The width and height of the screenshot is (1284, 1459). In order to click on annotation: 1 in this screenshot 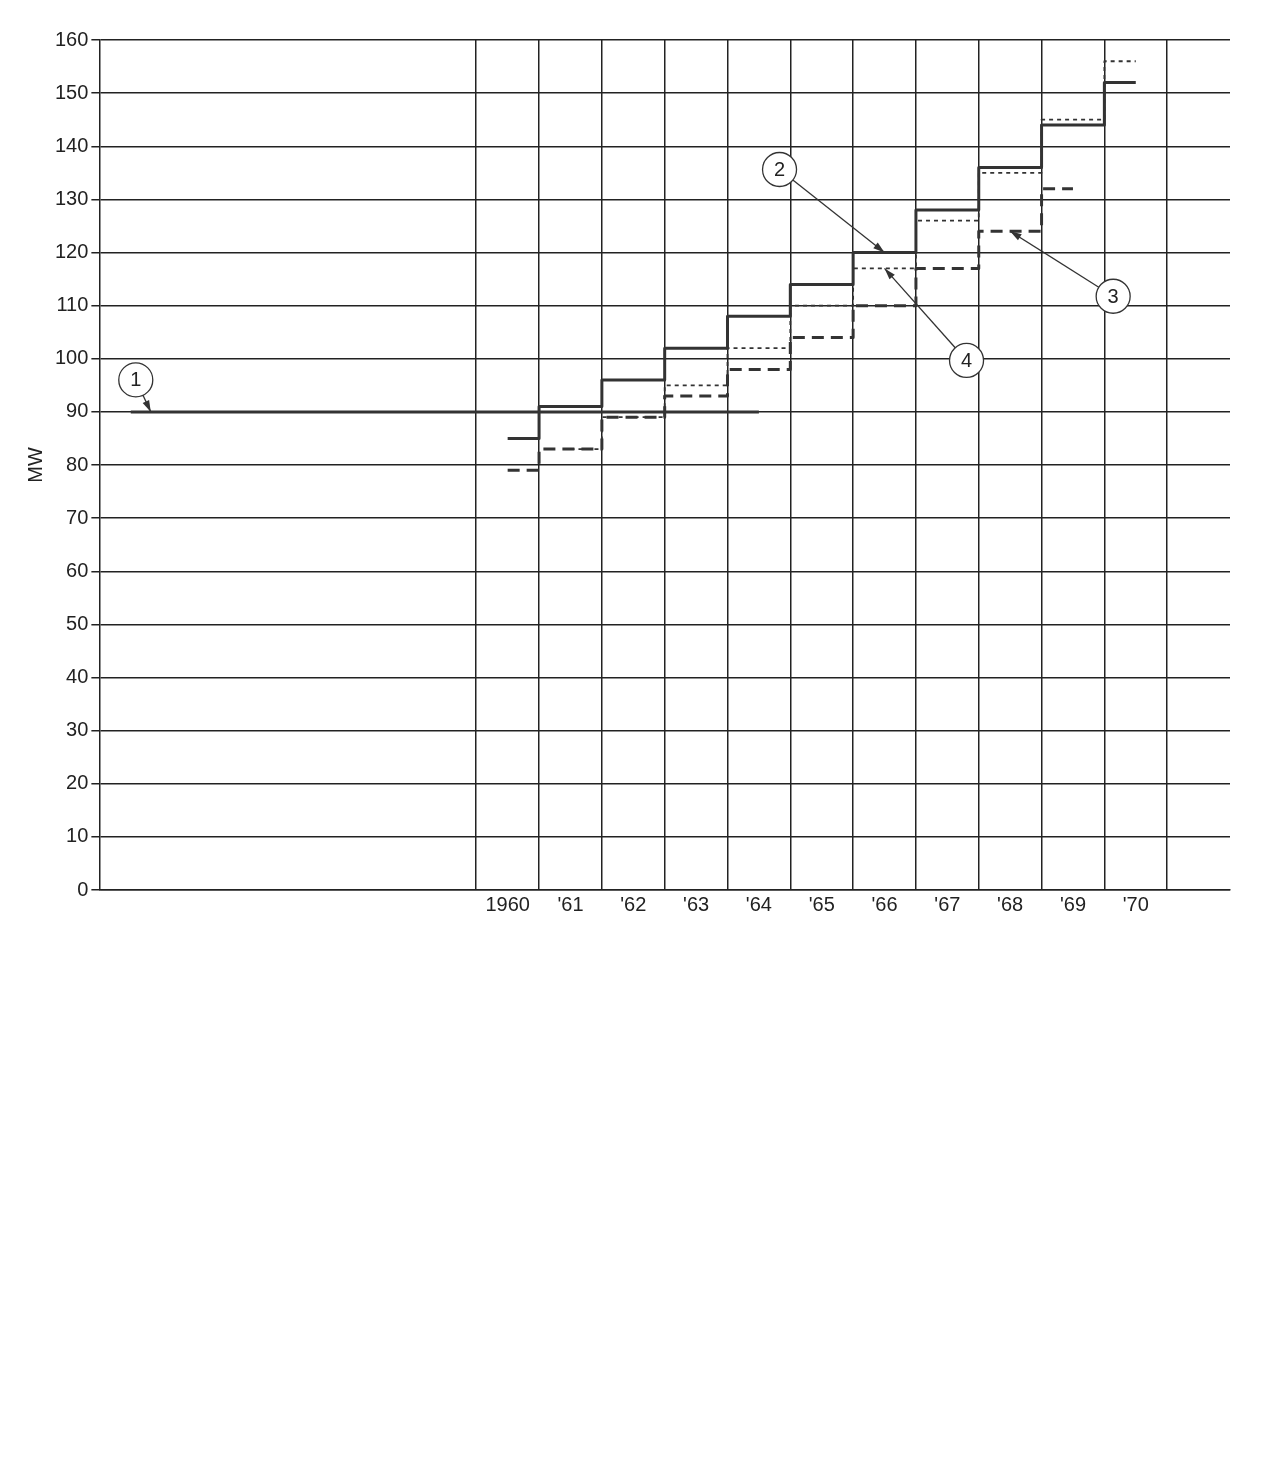, I will do `click(136, 379)`.